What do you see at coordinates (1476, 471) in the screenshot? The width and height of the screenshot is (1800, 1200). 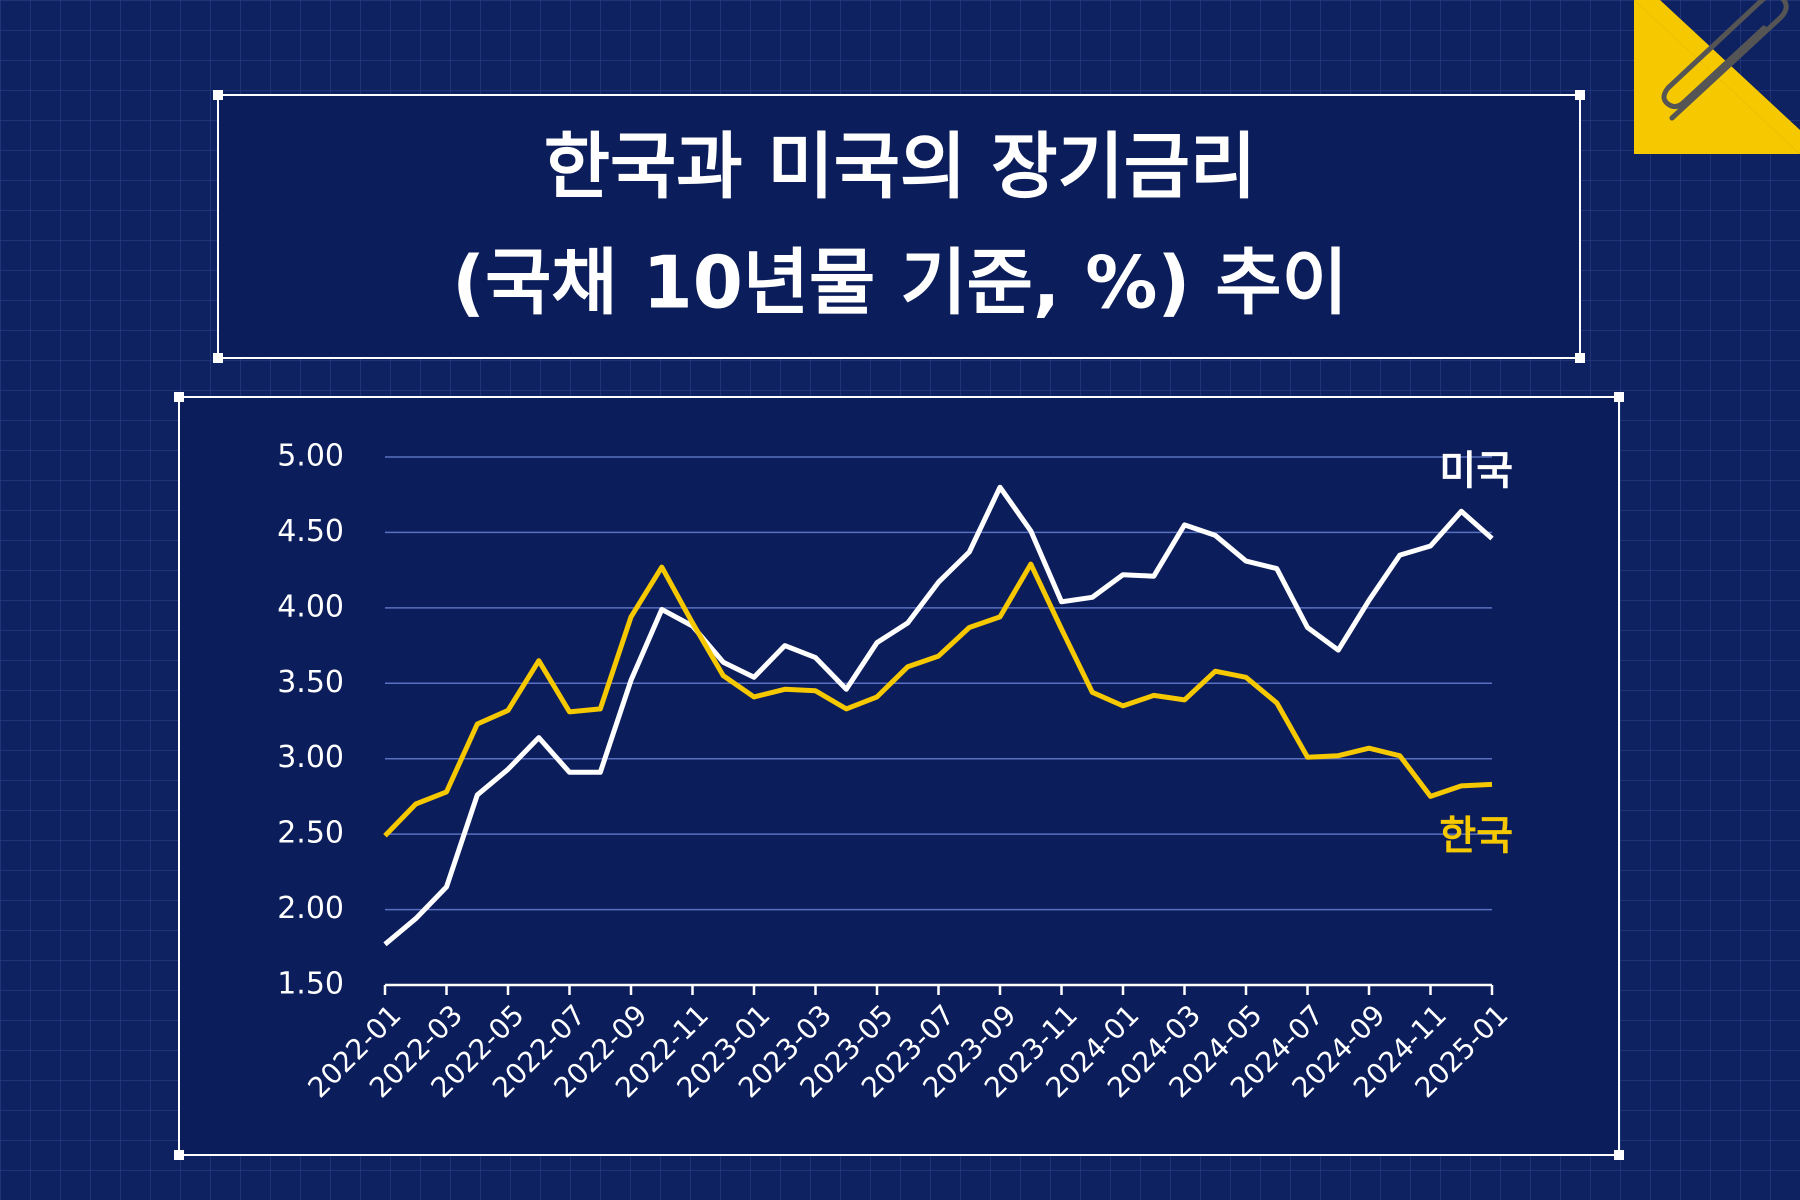 I see `series-label: 미국` at bounding box center [1476, 471].